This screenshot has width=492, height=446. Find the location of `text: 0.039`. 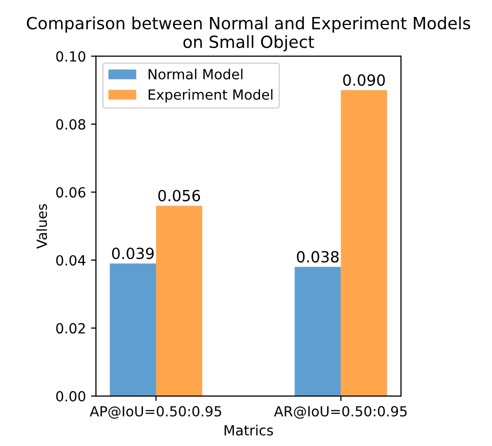

text: 0.039 is located at coordinates (133, 254).